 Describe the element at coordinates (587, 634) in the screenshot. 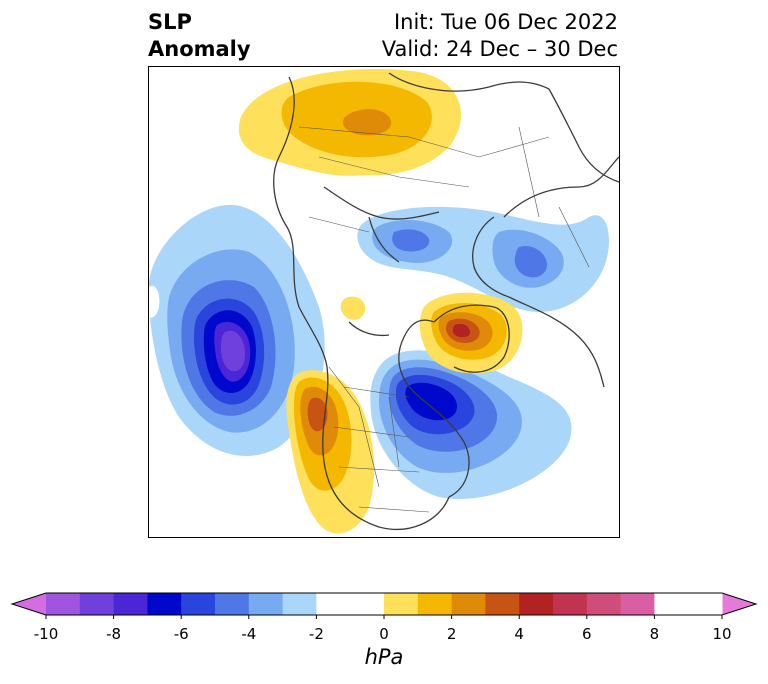

I see `colorbar-tick-label: 6` at that location.